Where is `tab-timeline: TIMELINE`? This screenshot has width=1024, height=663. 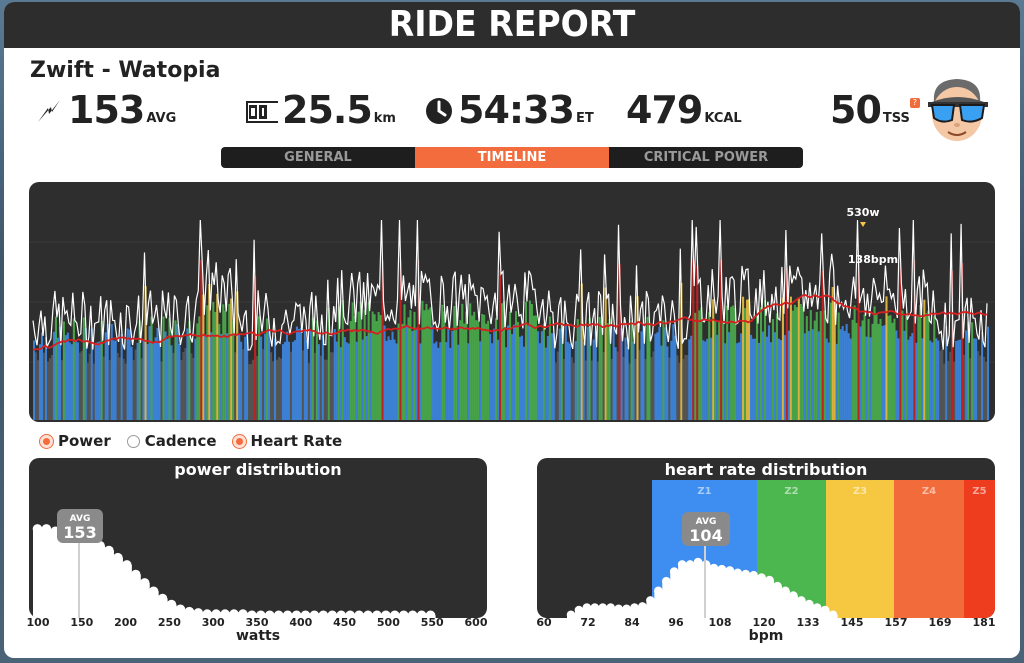
tab-timeline: TIMELINE is located at coordinates (512, 157).